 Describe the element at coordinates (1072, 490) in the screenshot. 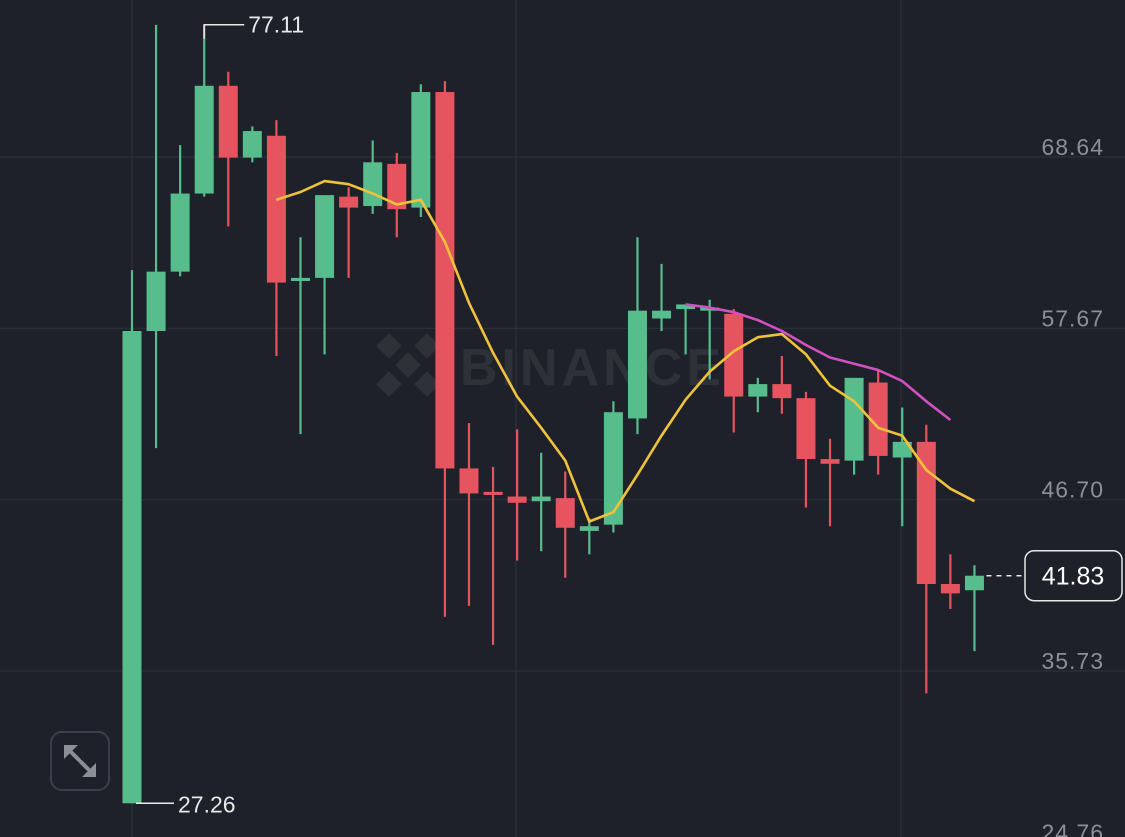

I see `y-tick-label: 46.70` at that location.